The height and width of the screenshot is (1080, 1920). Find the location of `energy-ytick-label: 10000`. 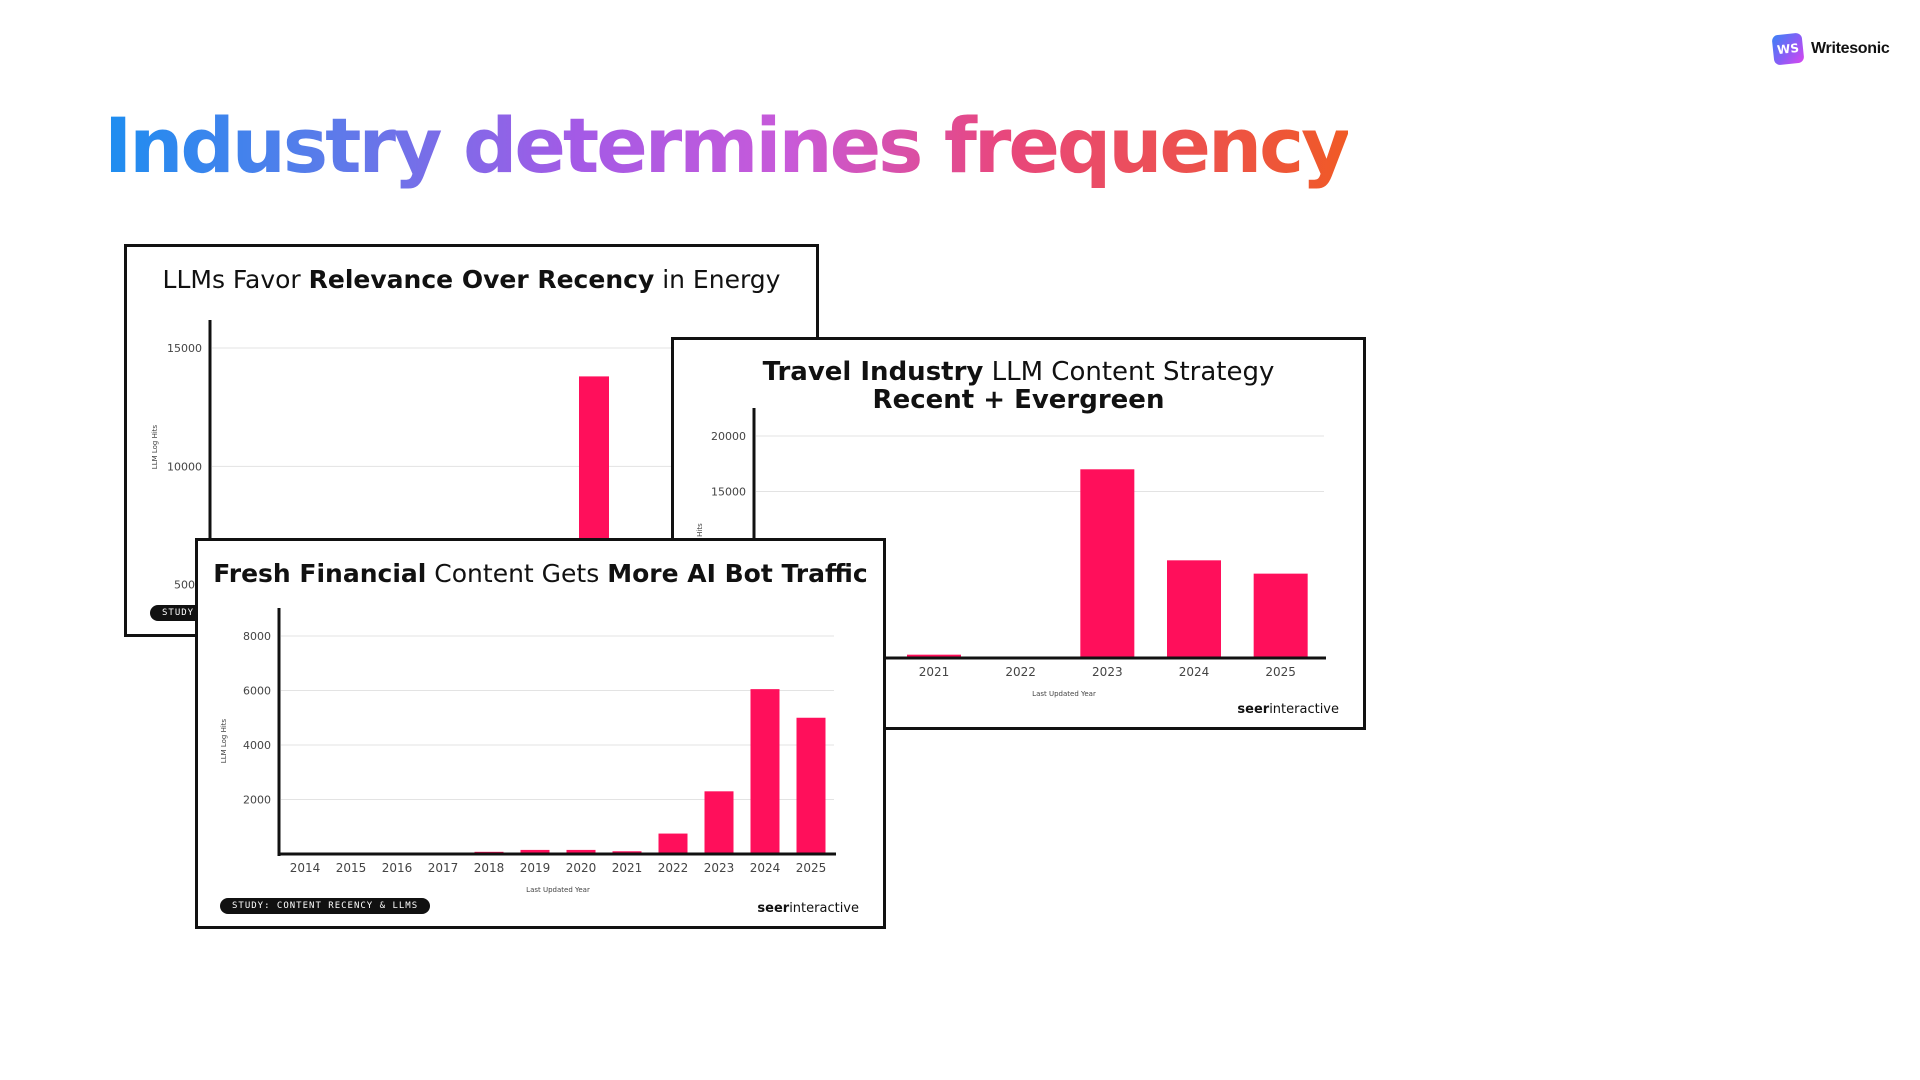

energy-ytick-label: 10000 is located at coordinates (184, 466).